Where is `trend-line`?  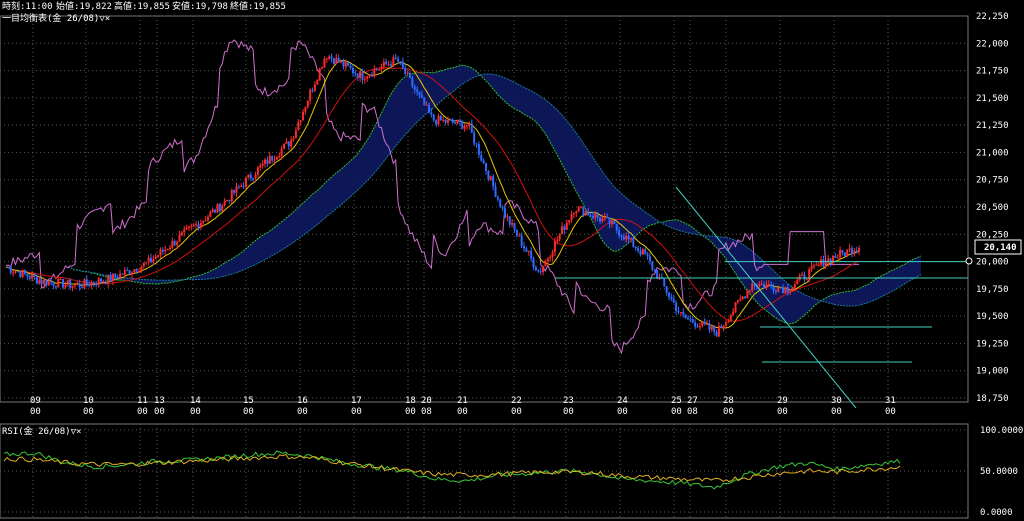 trend-line is located at coordinates (766, 297).